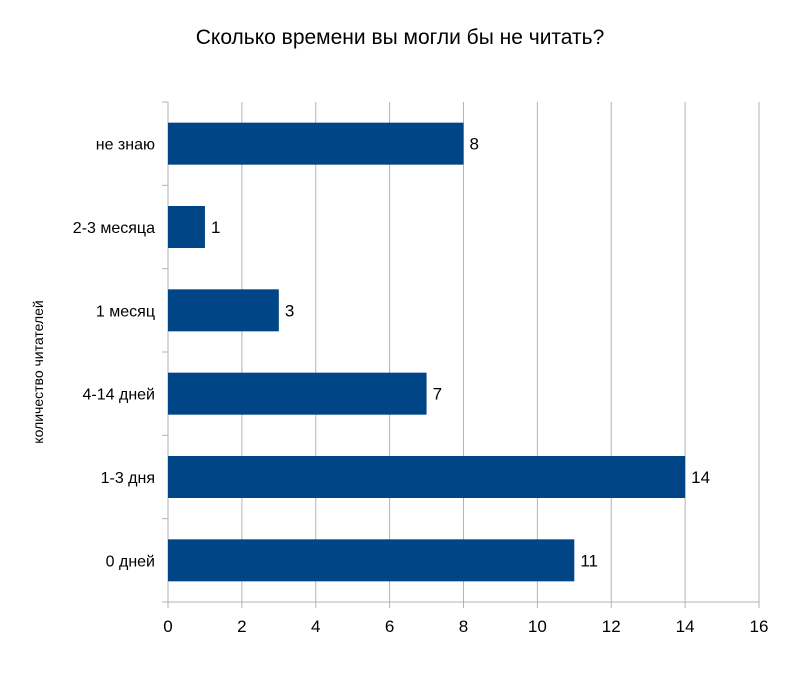 This screenshot has width=800, height=676. What do you see at coordinates (537, 626) in the screenshot?
I see `x-tick-label-5: 10` at bounding box center [537, 626].